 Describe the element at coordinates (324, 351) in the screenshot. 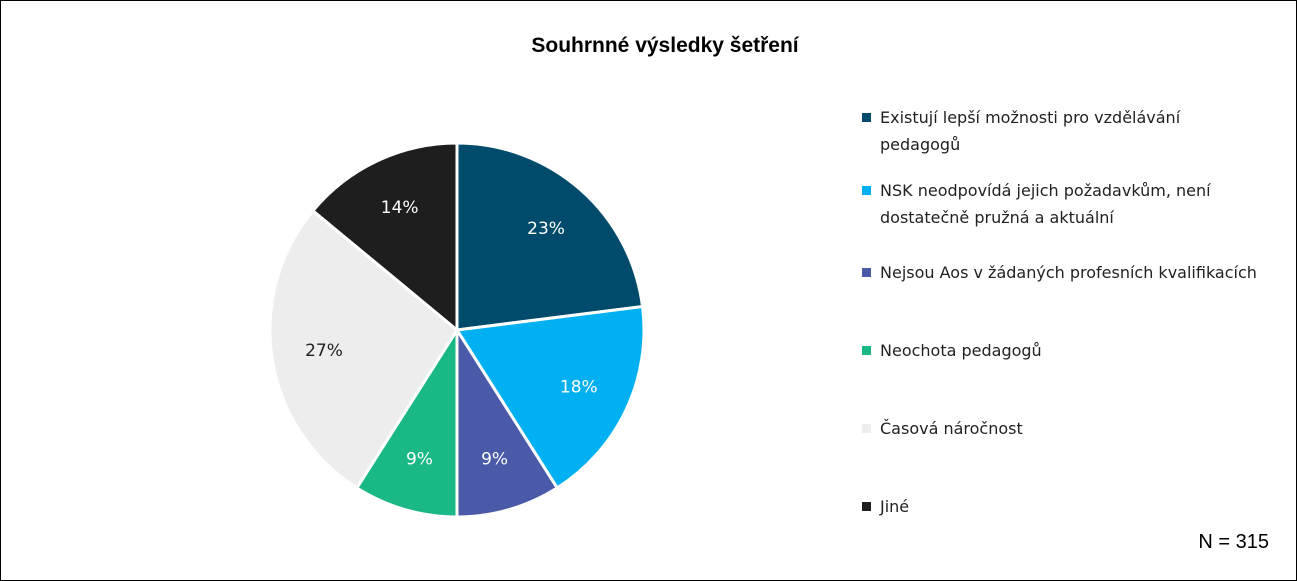

I see `data-label: 27%` at that location.